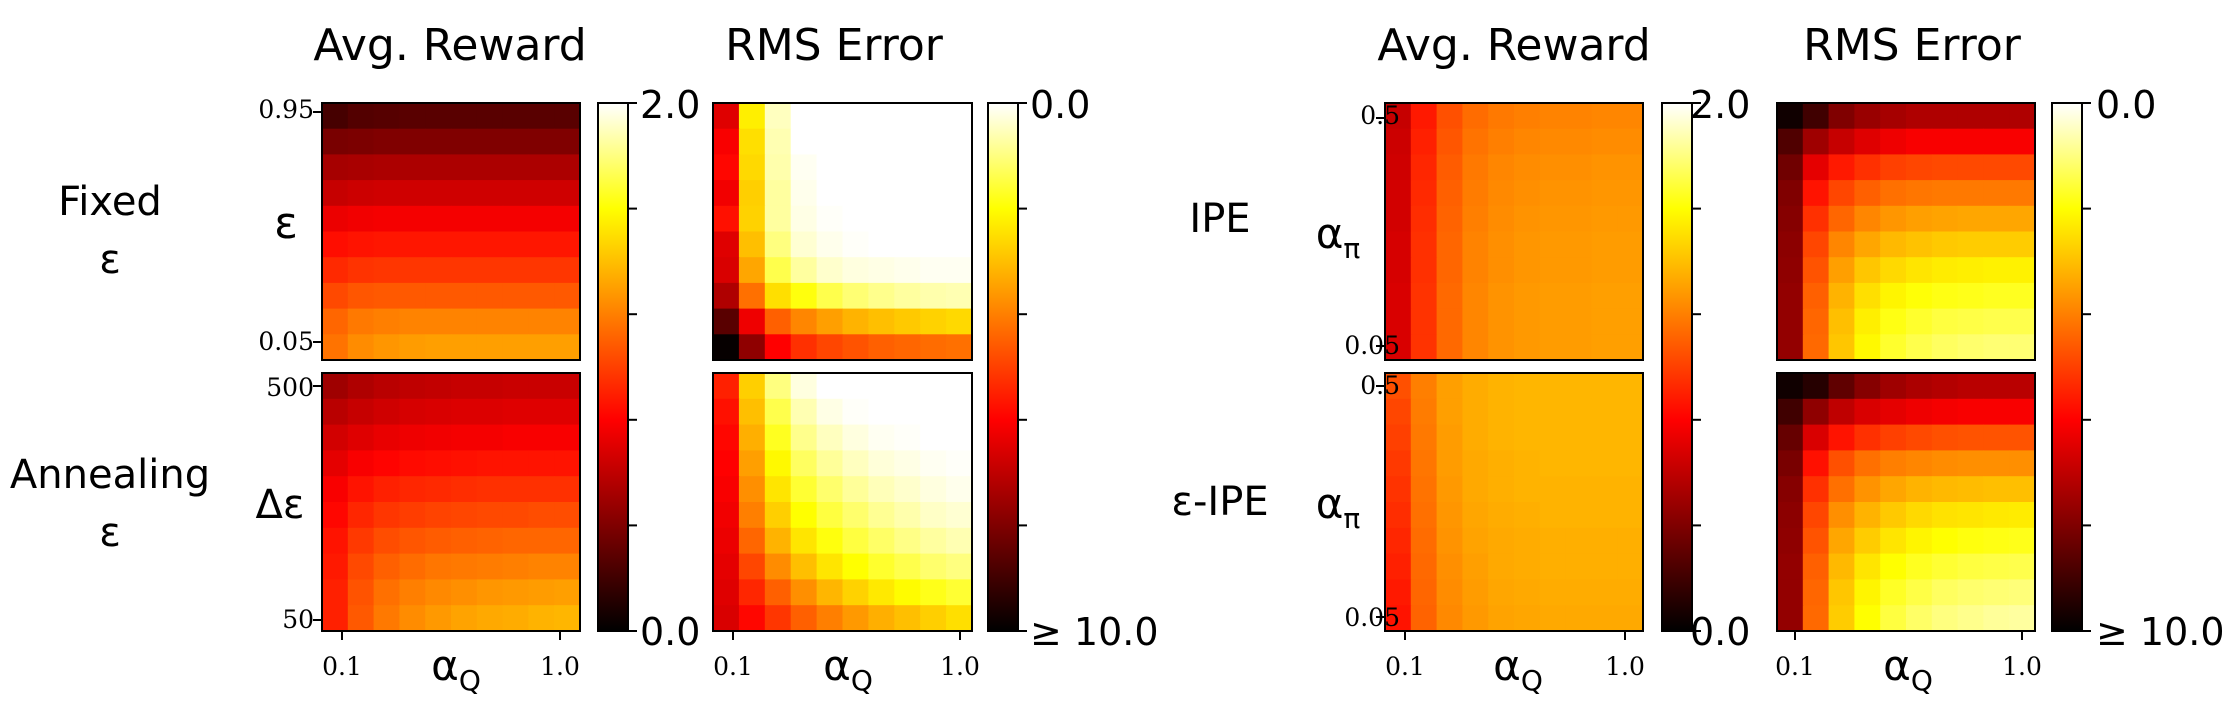 The width and height of the screenshot is (2236, 710). Describe the element at coordinates (1372, 345) in the screenshot. I see `ytick-ipe-bottom: 0.05` at that location.